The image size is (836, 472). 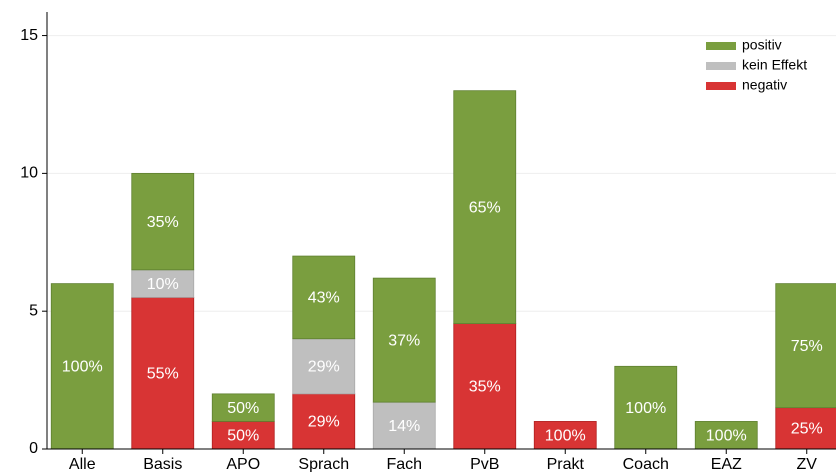 I want to click on y-tick-label: 15, so click(x=29, y=35).